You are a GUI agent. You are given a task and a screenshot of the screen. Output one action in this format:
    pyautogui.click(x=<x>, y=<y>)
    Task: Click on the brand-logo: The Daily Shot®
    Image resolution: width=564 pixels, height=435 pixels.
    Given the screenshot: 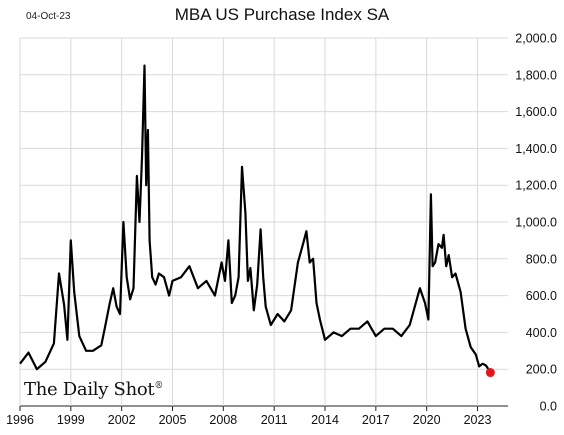 What is the action you would take?
    pyautogui.click(x=93, y=389)
    